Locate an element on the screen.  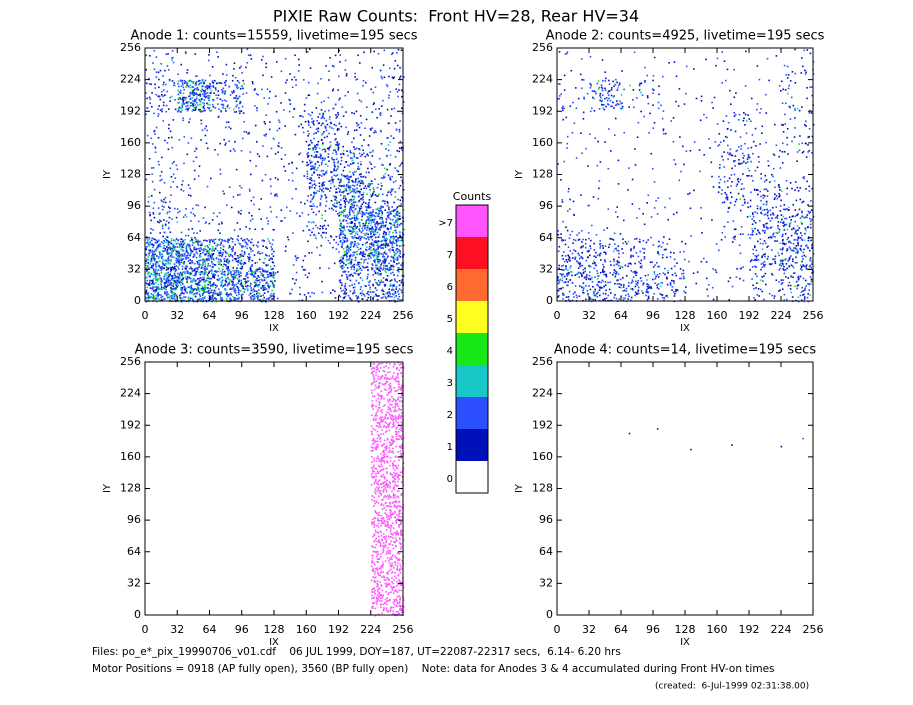
y-tick-label: 128 is located at coordinates (130, 174).